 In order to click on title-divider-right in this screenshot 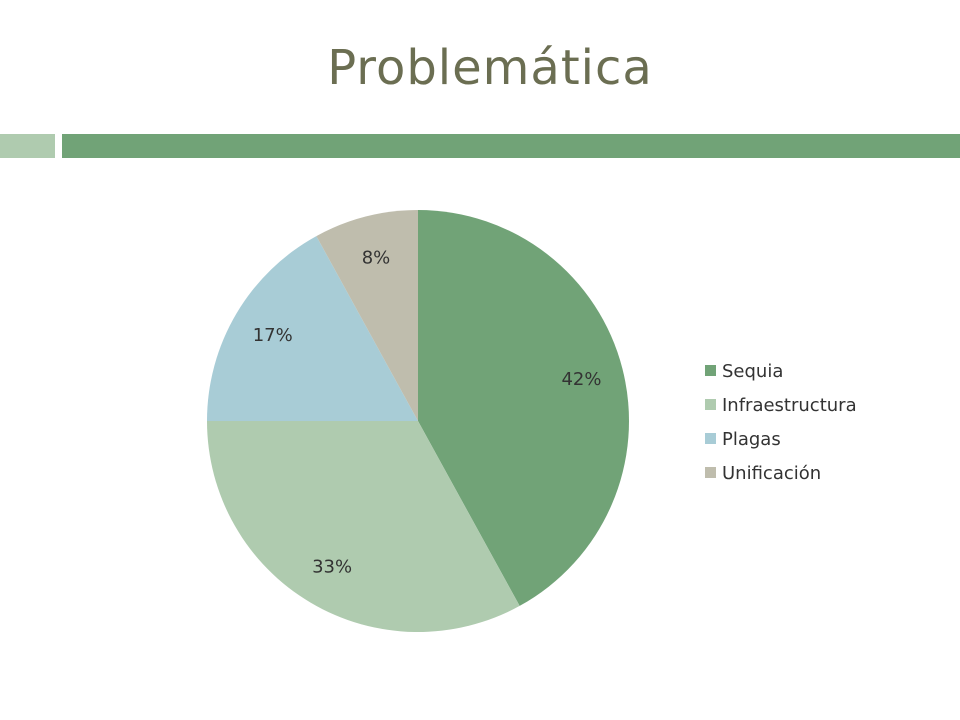, I will do `click(511, 146)`.